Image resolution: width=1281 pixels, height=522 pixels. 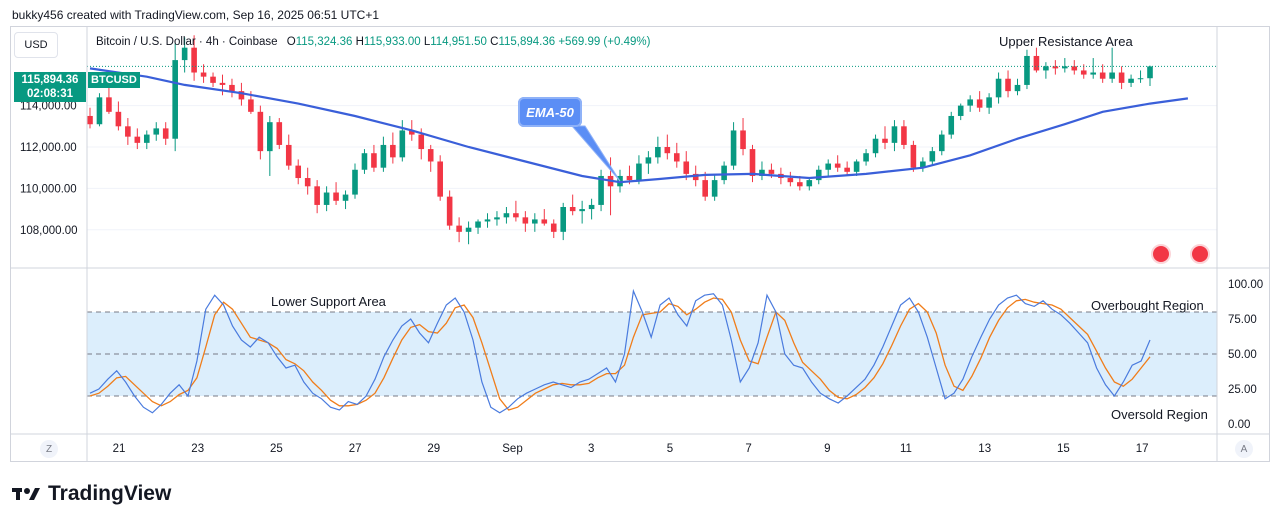 I want to click on countdown-value: 02:08:31, so click(x=50, y=94).